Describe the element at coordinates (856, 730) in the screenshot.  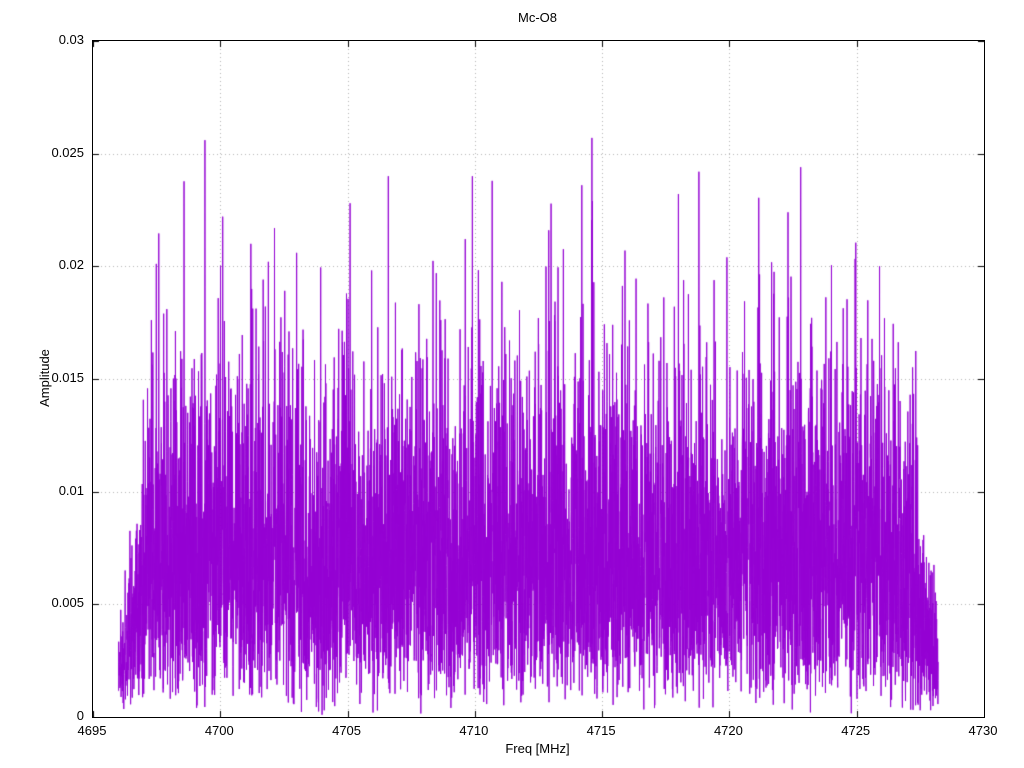
I see `x-tick-label: 4725` at that location.